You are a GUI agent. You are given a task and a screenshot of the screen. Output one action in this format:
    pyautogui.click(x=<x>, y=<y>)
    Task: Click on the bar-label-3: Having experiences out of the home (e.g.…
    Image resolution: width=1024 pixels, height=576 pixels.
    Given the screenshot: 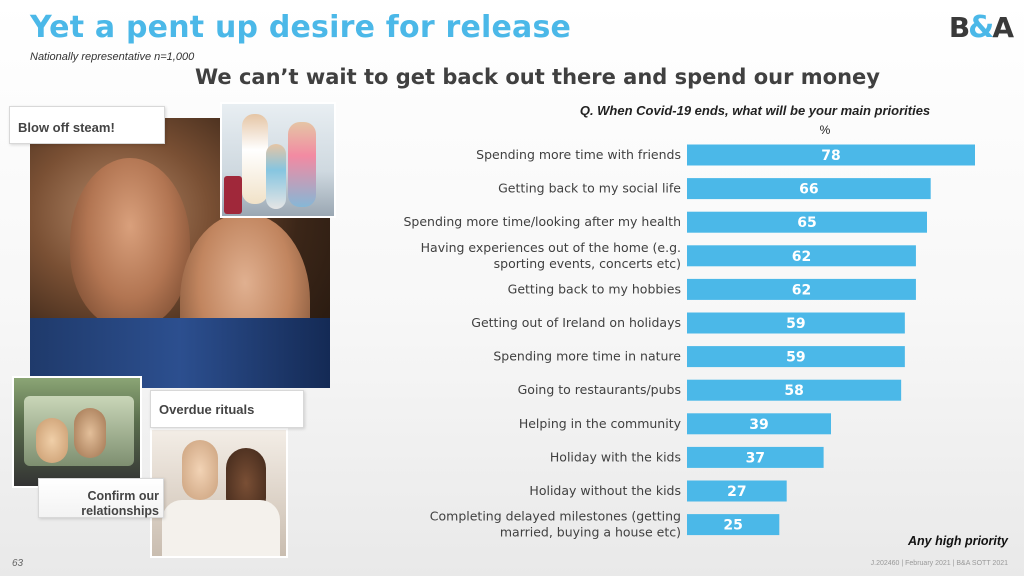 What is the action you would take?
    pyautogui.click(x=551, y=255)
    